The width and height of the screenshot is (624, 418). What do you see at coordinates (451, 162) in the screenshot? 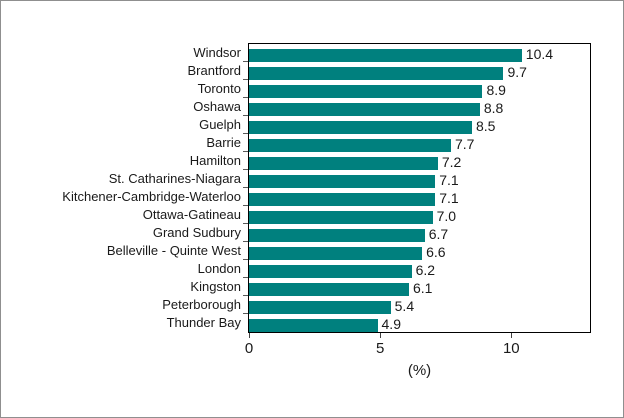
I see `value-label: 7.2` at bounding box center [451, 162].